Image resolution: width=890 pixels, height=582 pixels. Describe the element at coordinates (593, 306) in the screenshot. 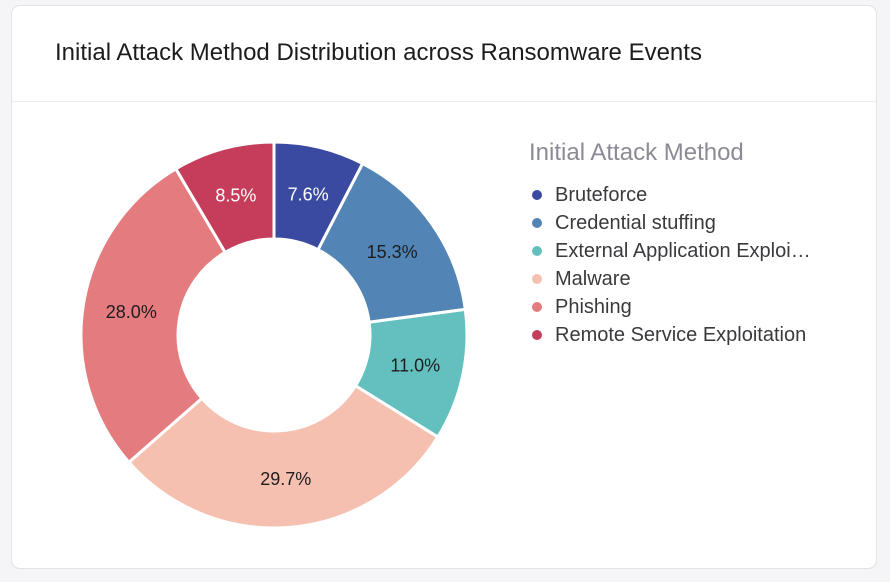

I see `legend-label: Phishing` at that location.